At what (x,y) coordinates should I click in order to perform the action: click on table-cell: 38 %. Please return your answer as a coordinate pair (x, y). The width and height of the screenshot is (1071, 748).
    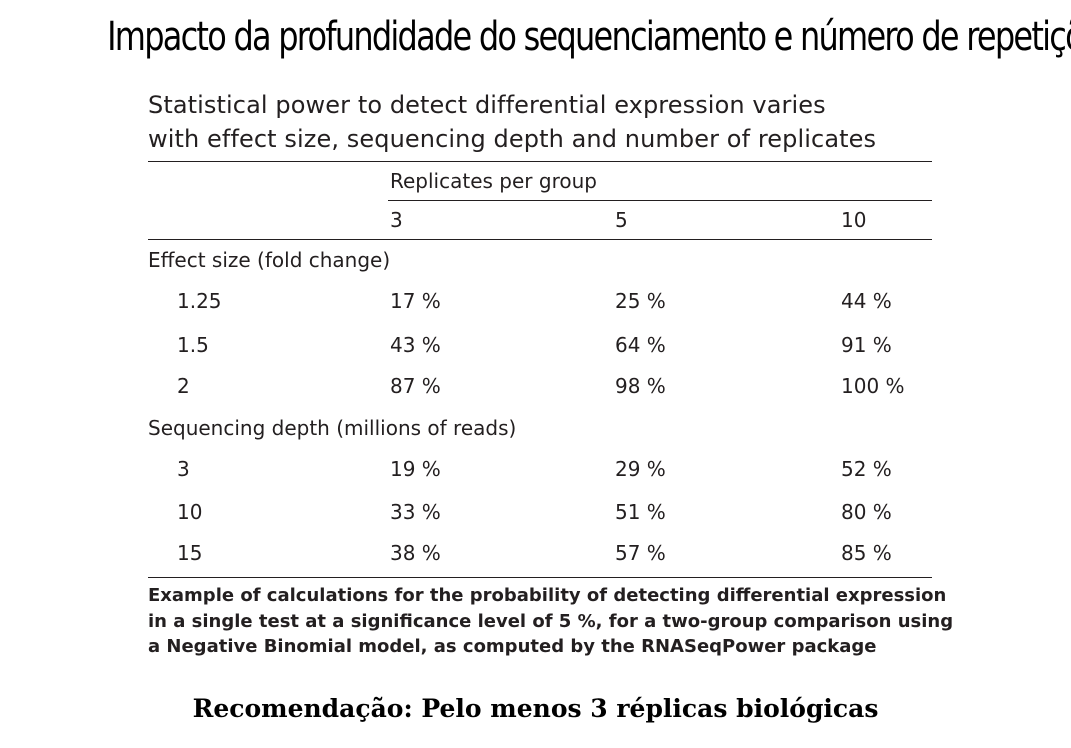
    Looking at the image, I should click on (415, 553).